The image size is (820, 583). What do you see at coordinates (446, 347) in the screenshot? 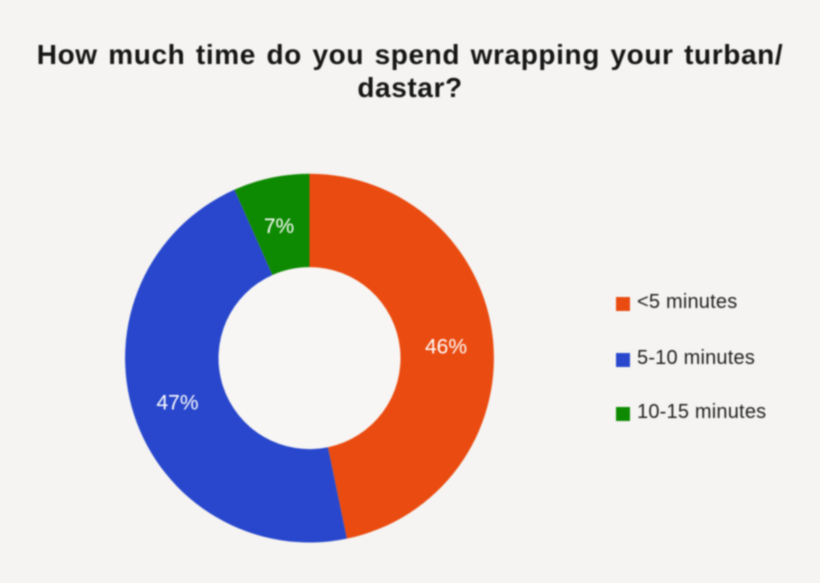
I see `svg-text: 46%` at bounding box center [446, 347].